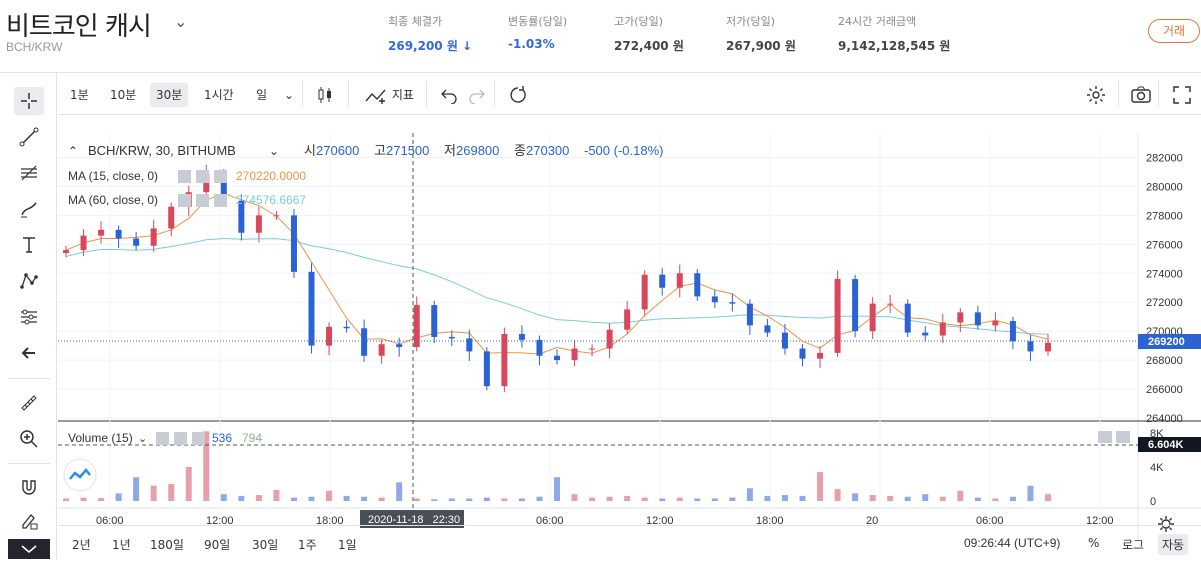 This screenshot has height=564, width=1201. I want to click on legend-low: 269800, so click(477, 150).